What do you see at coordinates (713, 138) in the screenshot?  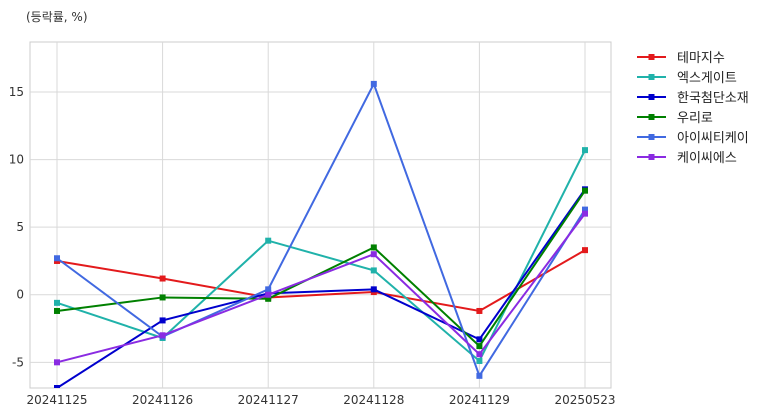 I see `legend-label: 아이씨티케이` at bounding box center [713, 138].